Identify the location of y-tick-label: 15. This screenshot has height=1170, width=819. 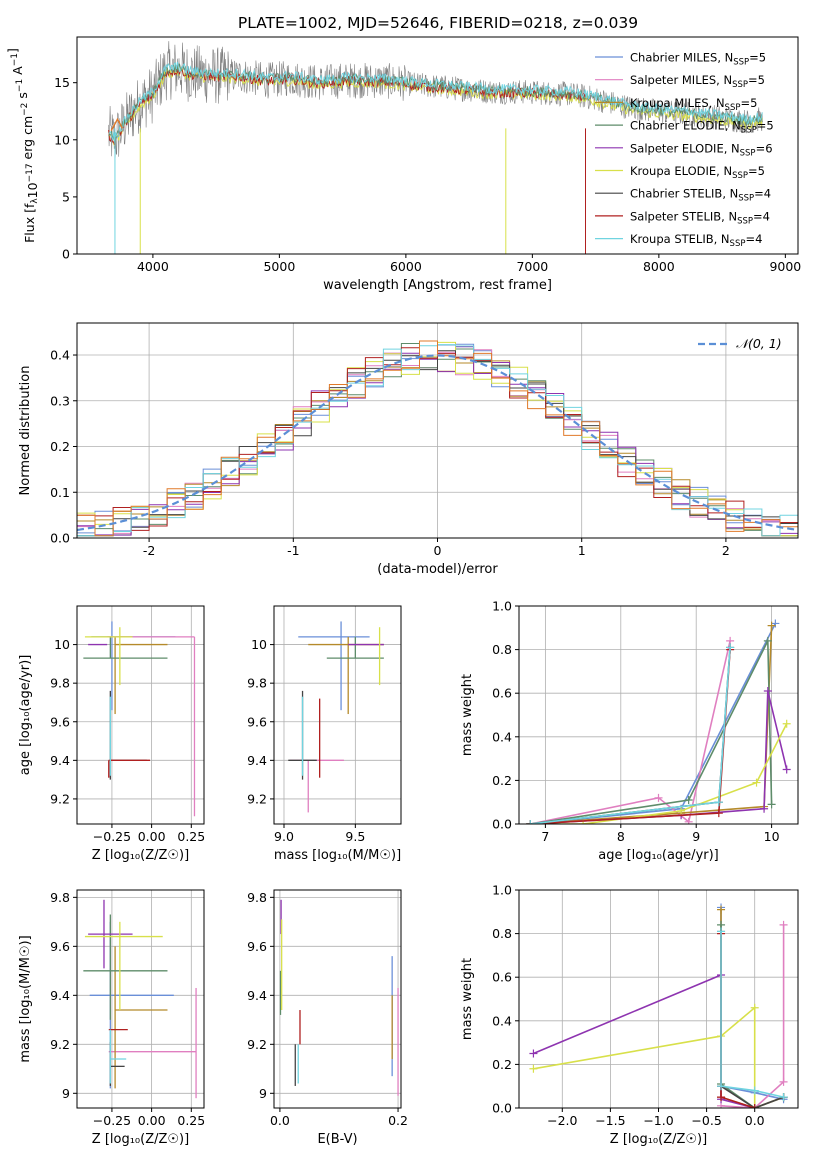
(62, 82).